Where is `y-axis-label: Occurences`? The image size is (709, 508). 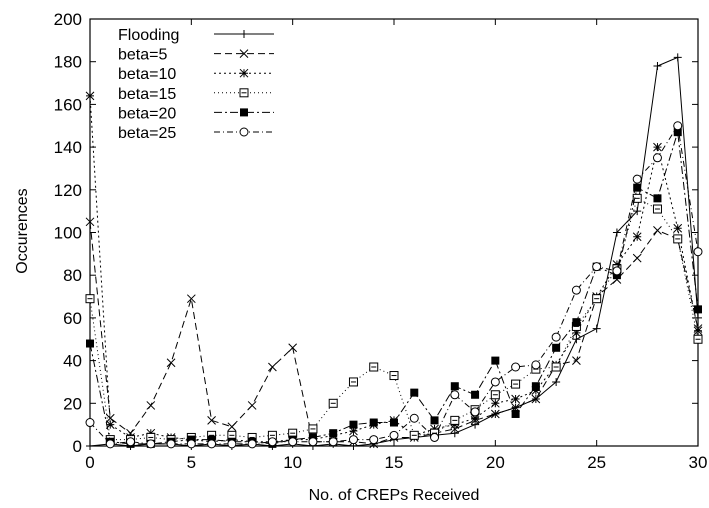 y-axis-label: Occurences is located at coordinates (22, 230).